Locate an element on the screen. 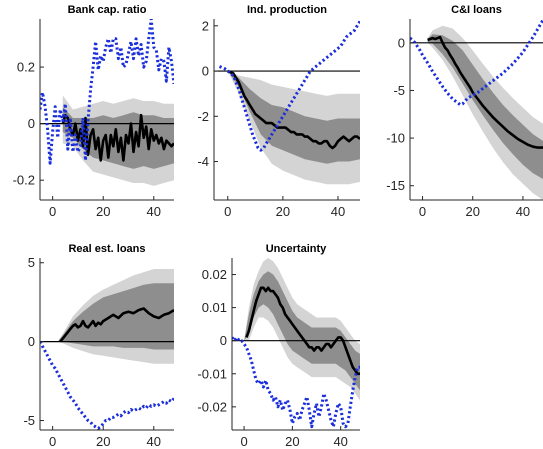 The height and width of the screenshot is (449, 543). chart-panel: 0 20 40 -5 0 5 Real est. loans is located at coordinates (98, 346).